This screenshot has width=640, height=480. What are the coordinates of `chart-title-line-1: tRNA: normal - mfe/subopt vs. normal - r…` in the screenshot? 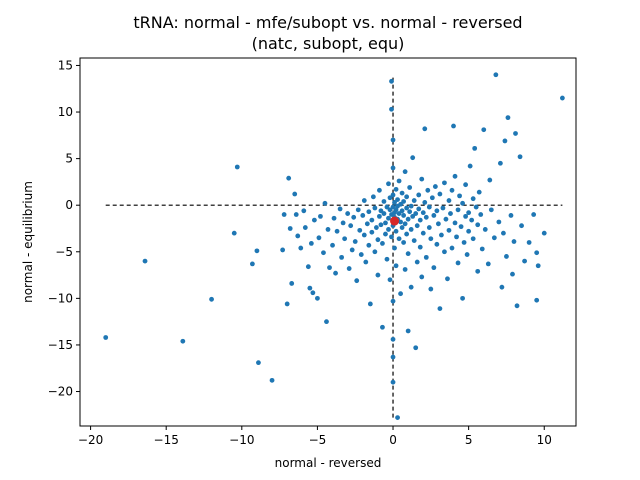 It's located at (327, 22).